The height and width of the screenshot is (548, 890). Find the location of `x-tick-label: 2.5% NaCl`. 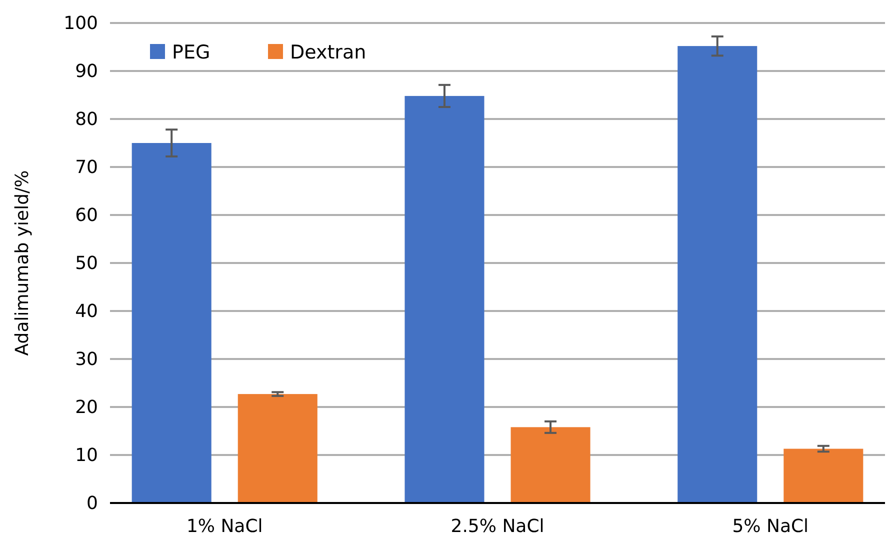

x-tick-label: 2.5% NaCl is located at coordinates (497, 526).